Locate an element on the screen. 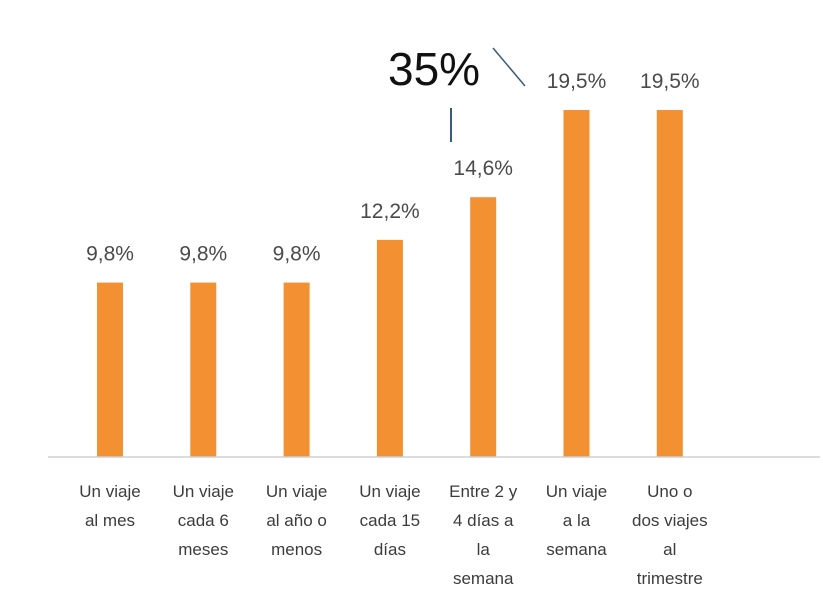 The width and height of the screenshot is (823, 613). category-label-line: al año o is located at coordinates (296, 520).